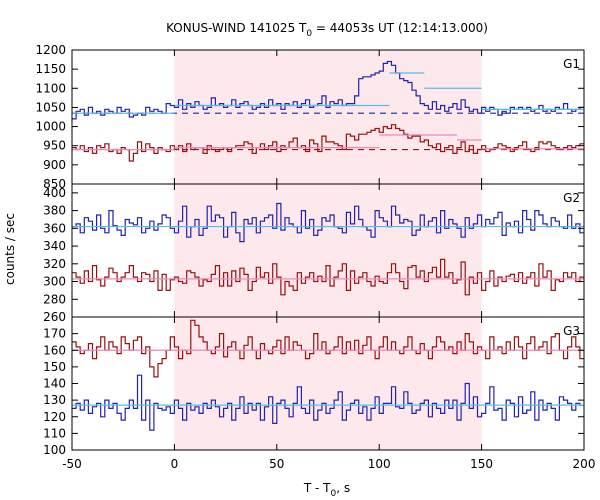  What do you see at coordinates (54, 299) in the screenshot?
I see `y-tick-label: 280` at bounding box center [54, 299].